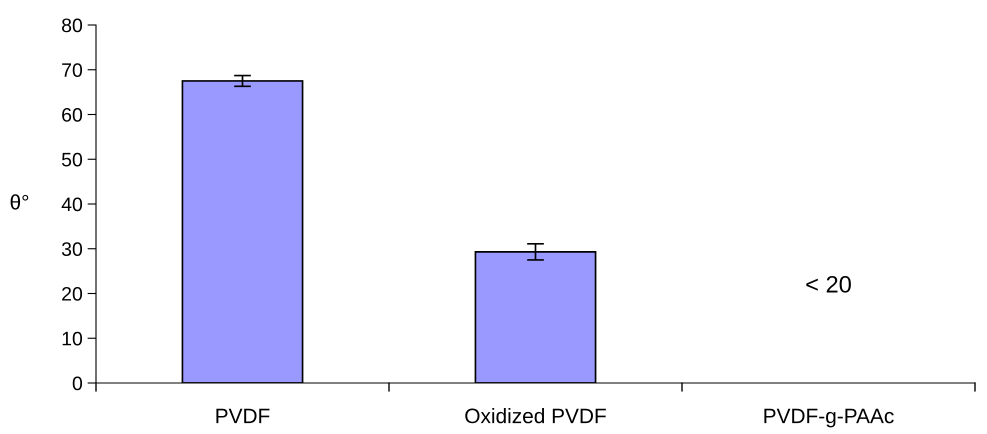  Describe the element at coordinates (72, 159) in the screenshot. I see `y-tick-label: 50` at that location.